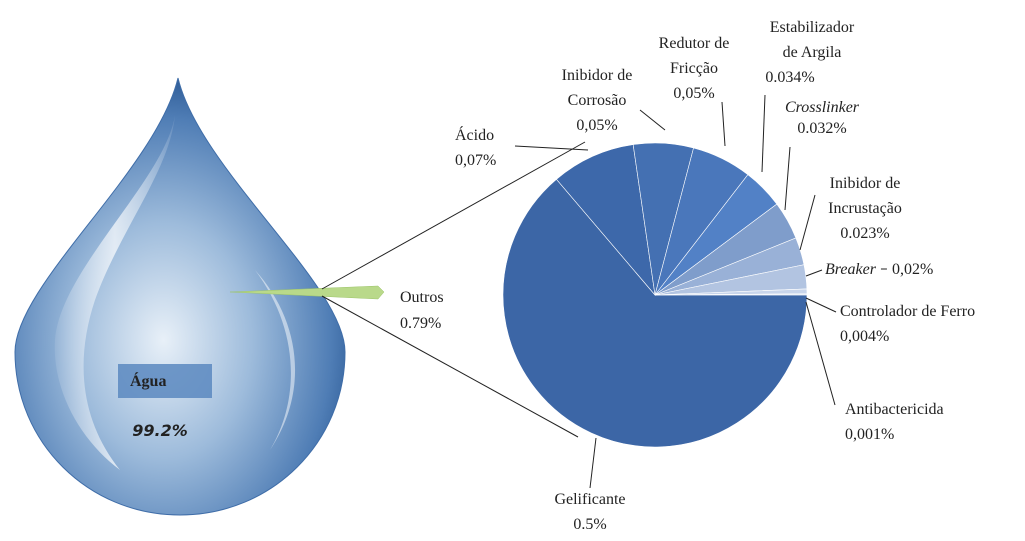  What do you see at coordinates (869, 434) in the screenshot?
I see `value-label: 0,001%` at bounding box center [869, 434].